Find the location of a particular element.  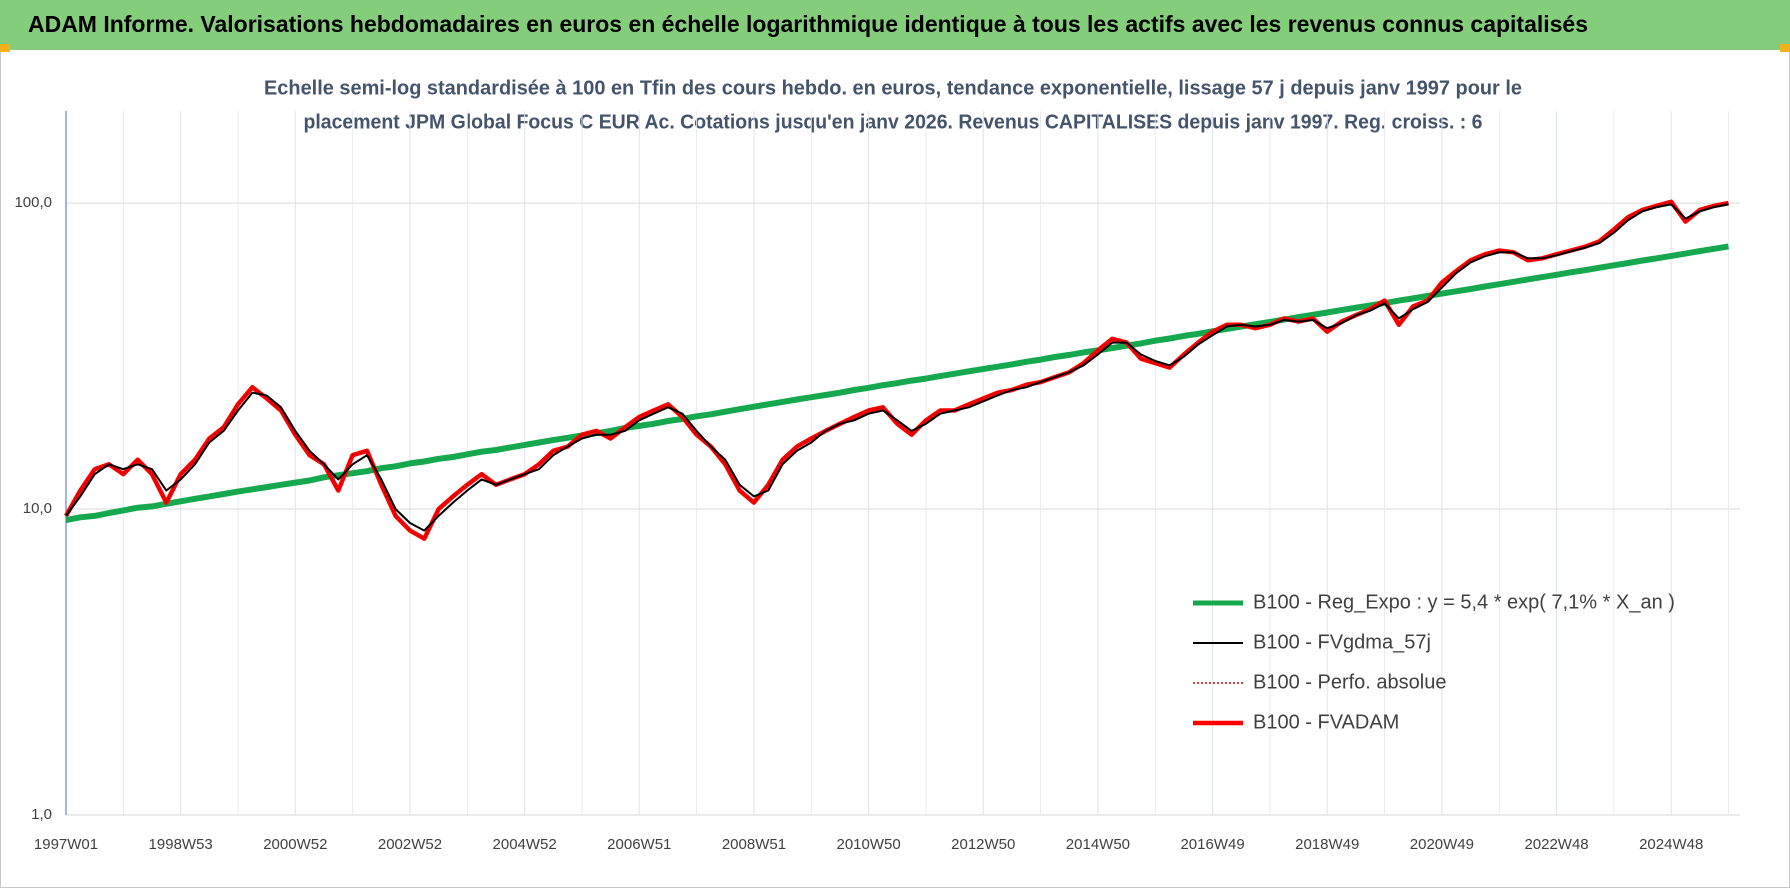

legend-label: B100 - FVADAM is located at coordinates (1326, 722).